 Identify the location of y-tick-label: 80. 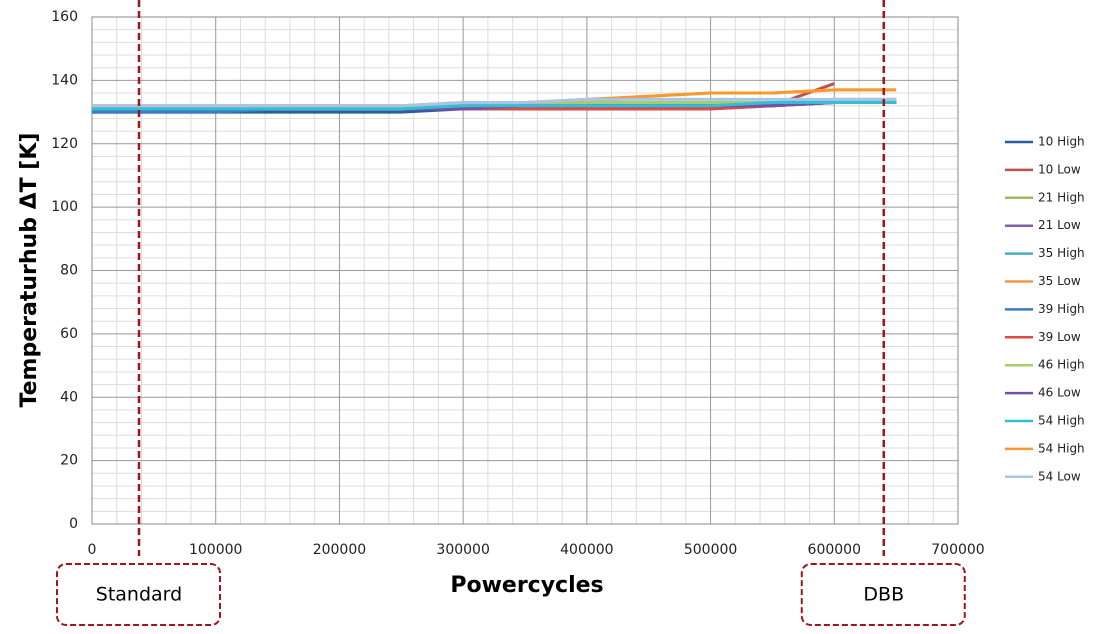
(69, 271).